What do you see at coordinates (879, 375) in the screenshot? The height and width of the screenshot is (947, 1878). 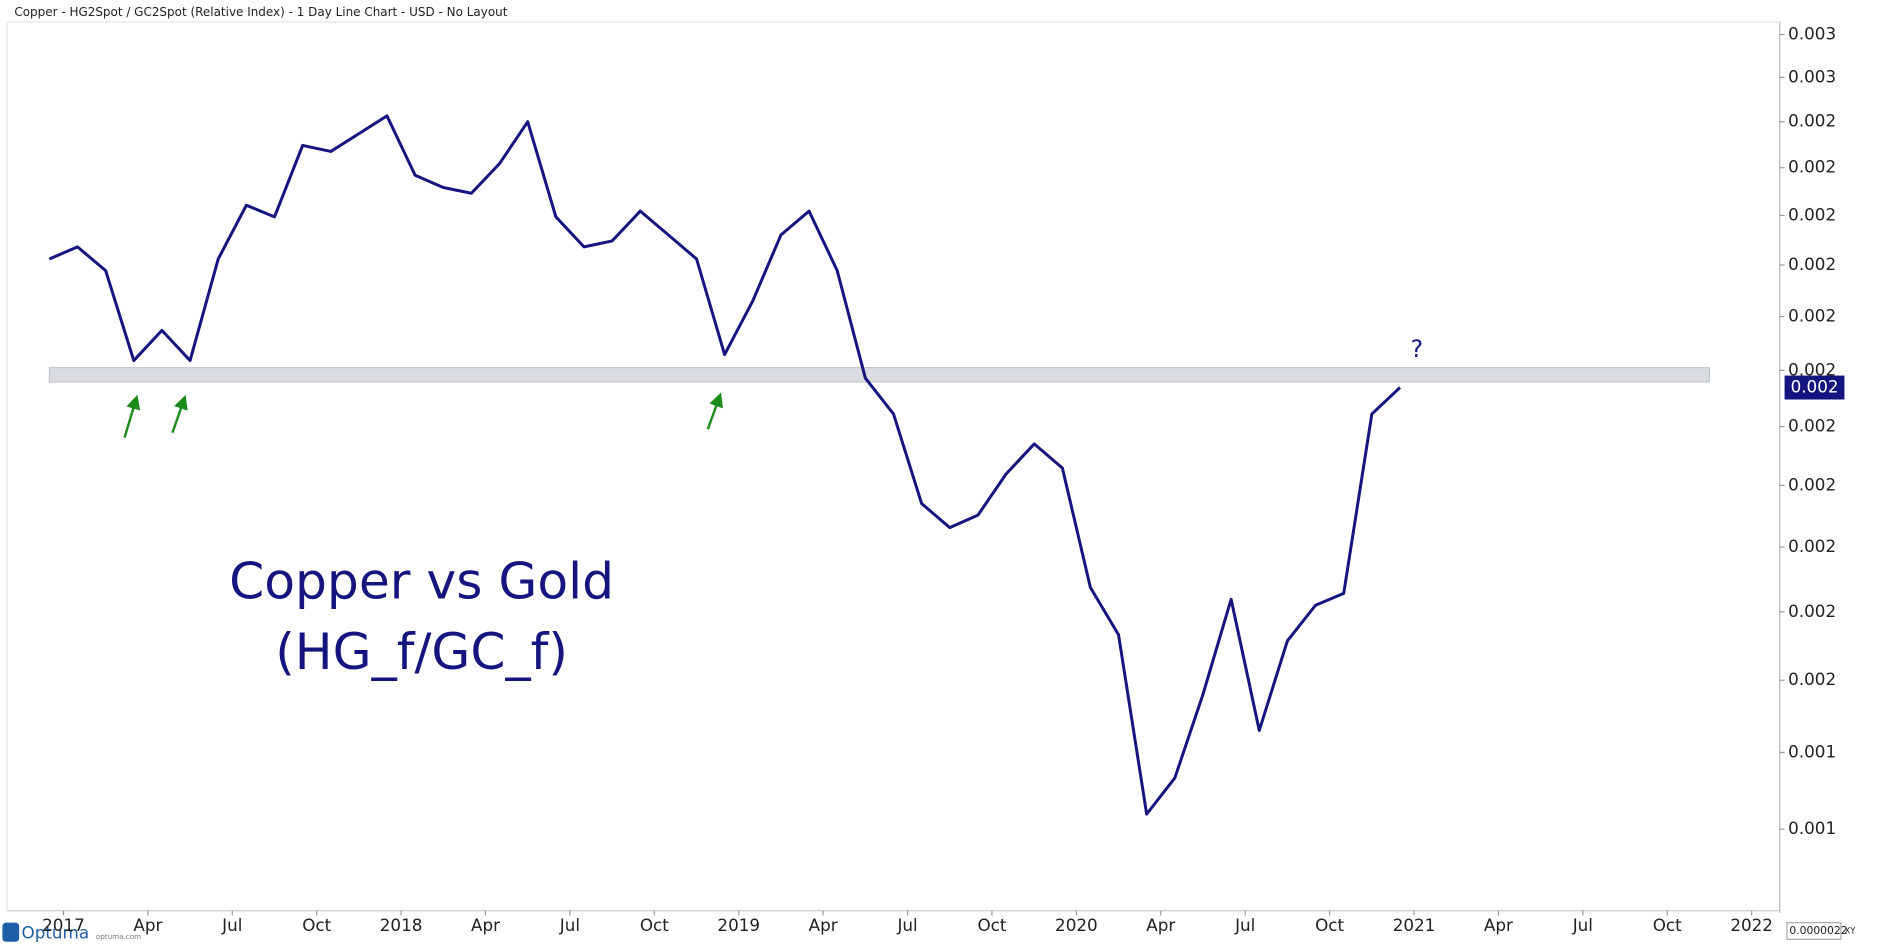 I see `zone-band` at bounding box center [879, 375].